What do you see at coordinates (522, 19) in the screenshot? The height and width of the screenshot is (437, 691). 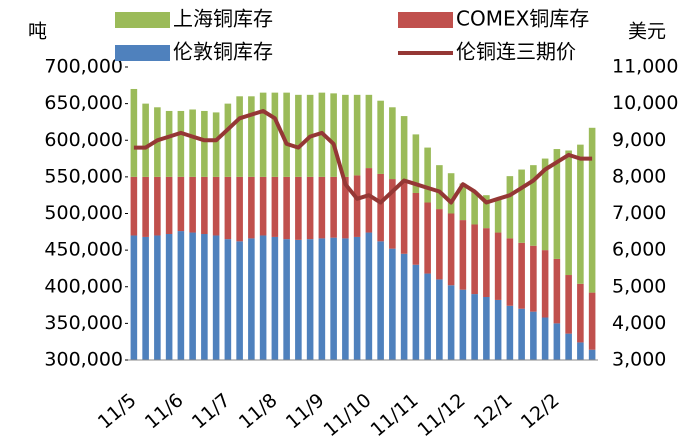 I see `legend-label: COMEX铜库存` at bounding box center [522, 19].